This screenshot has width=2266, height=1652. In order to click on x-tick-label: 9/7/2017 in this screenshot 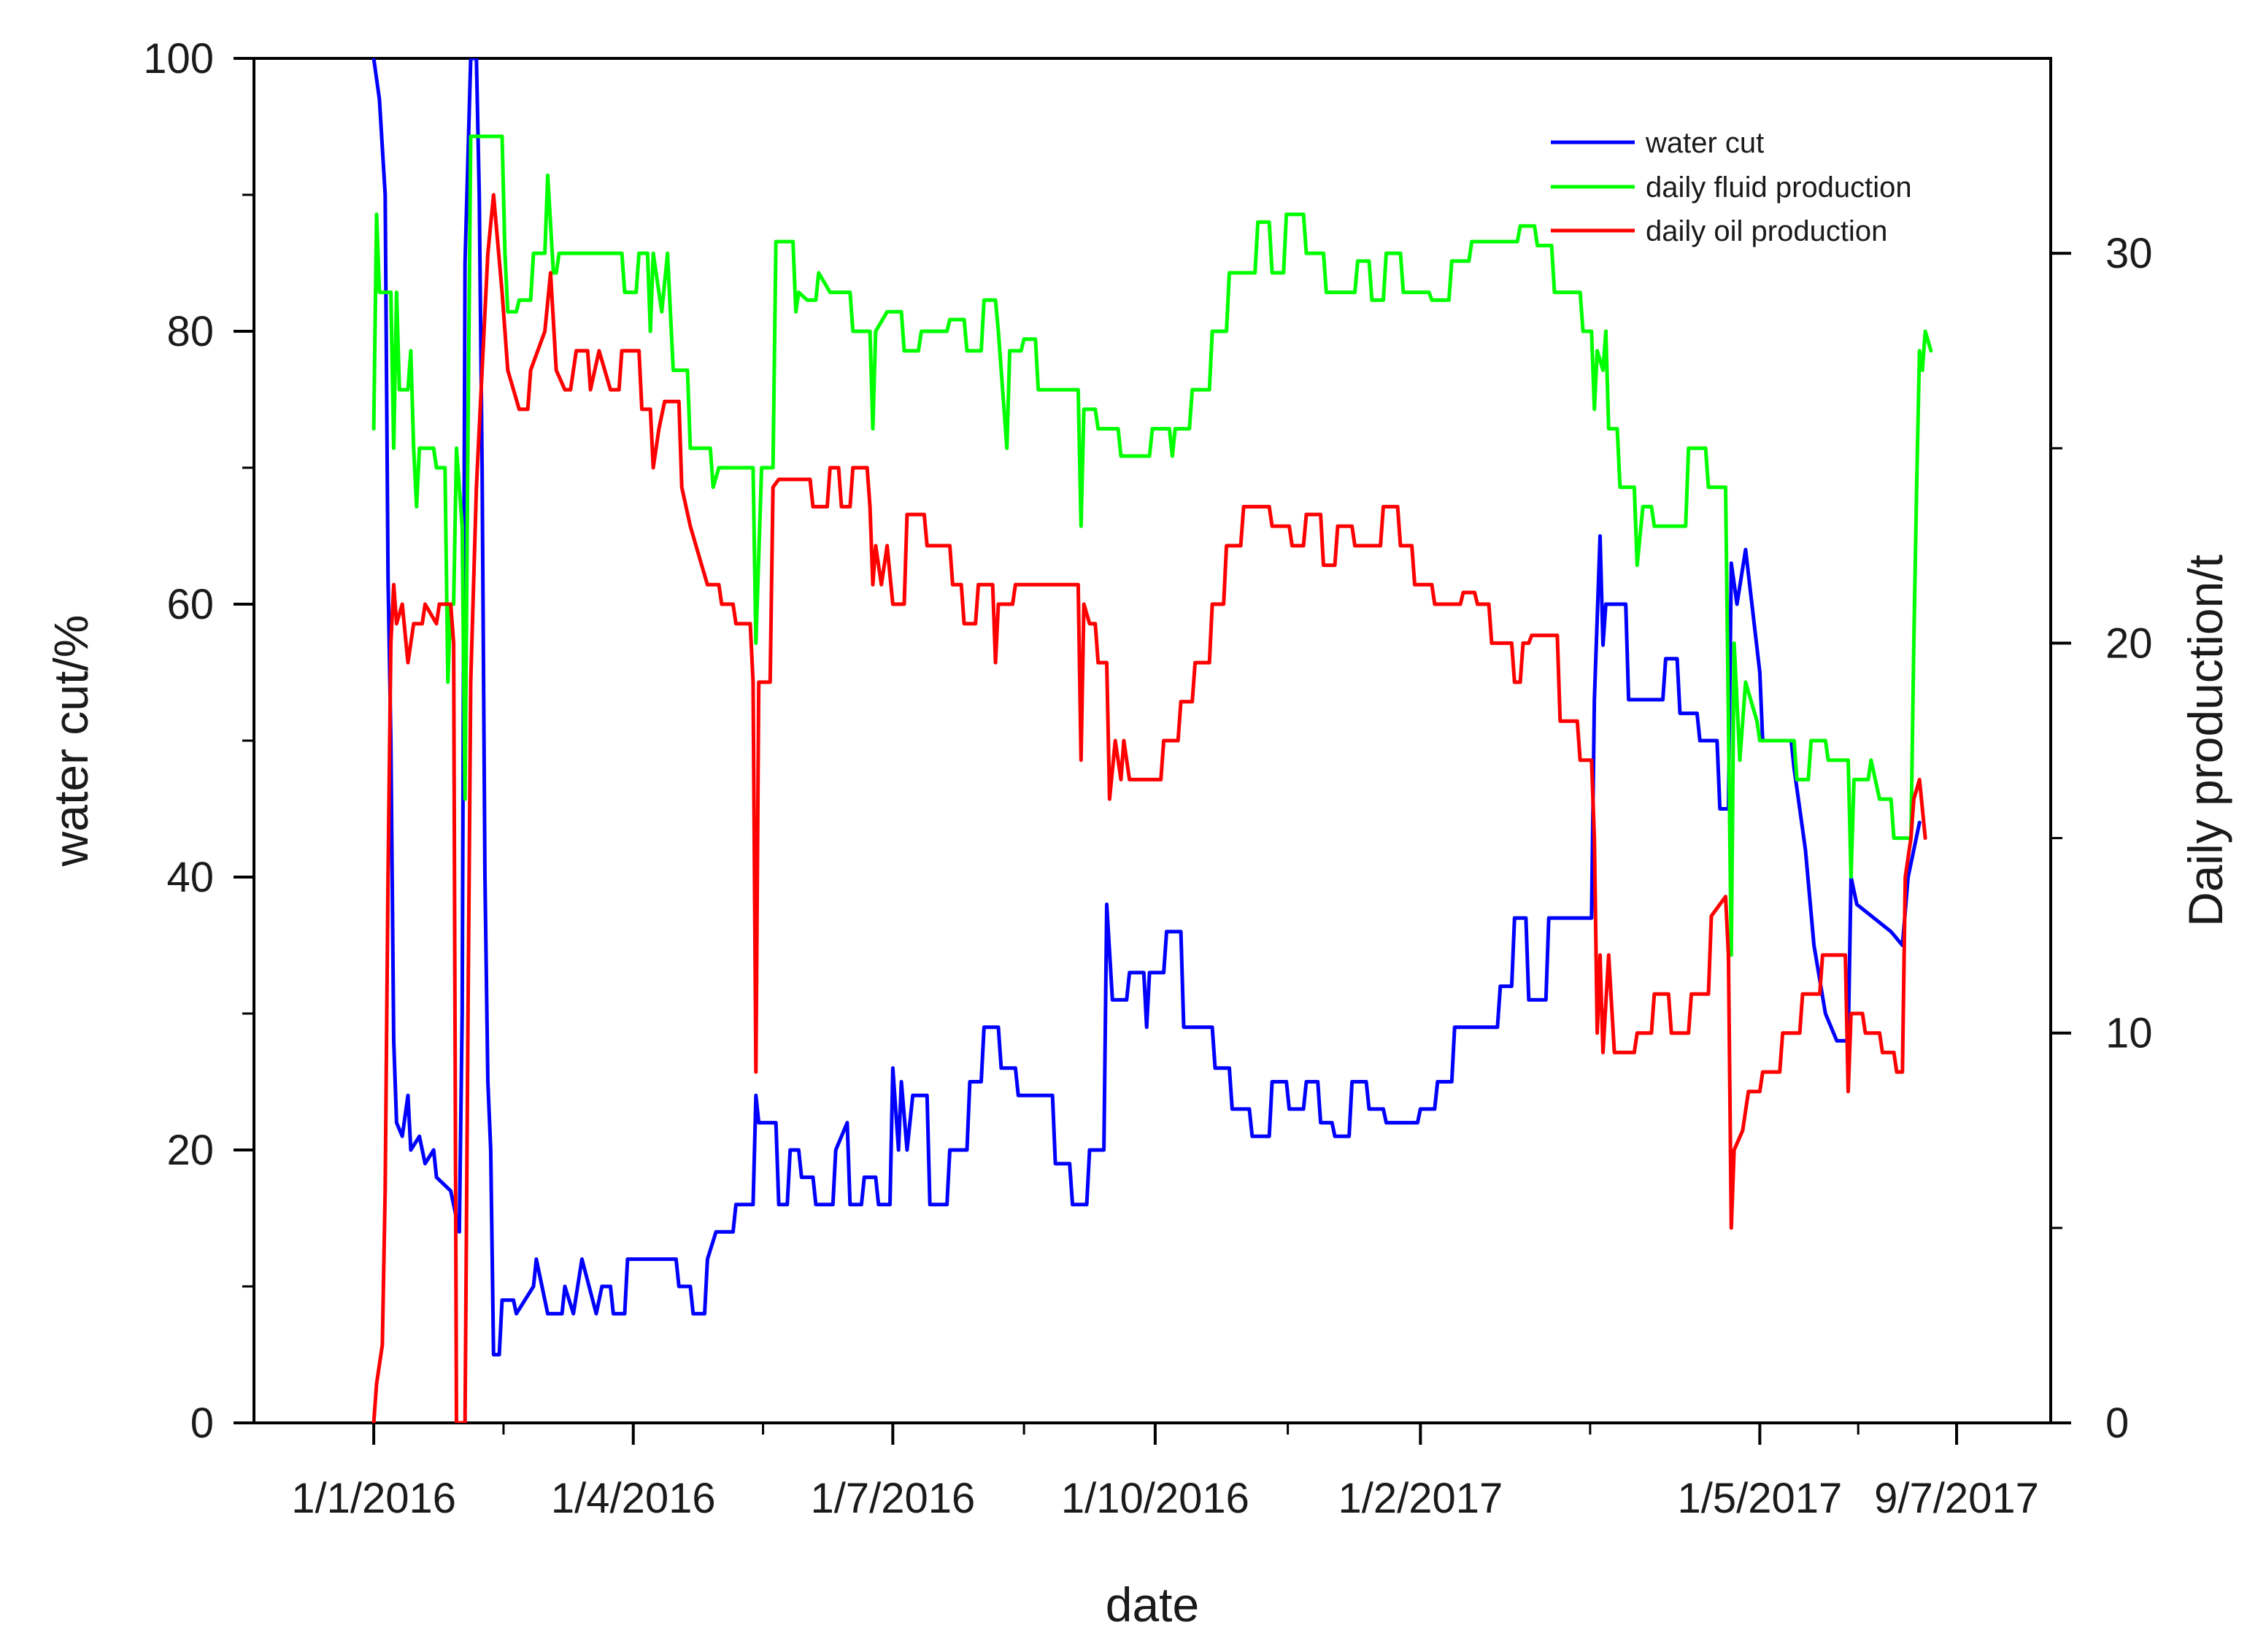, I will do `click(1956, 1499)`.